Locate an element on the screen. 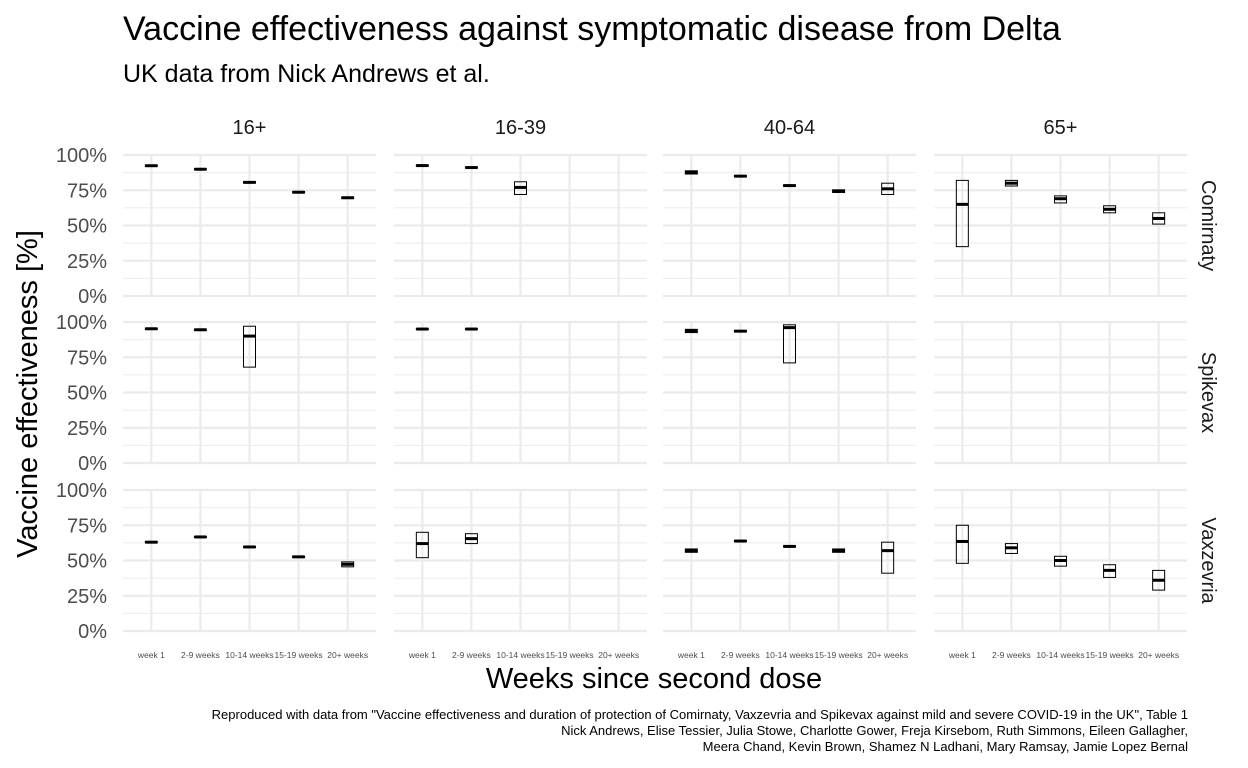  crossbar-vaxzevria-16-20-weeks is located at coordinates (348, 564).